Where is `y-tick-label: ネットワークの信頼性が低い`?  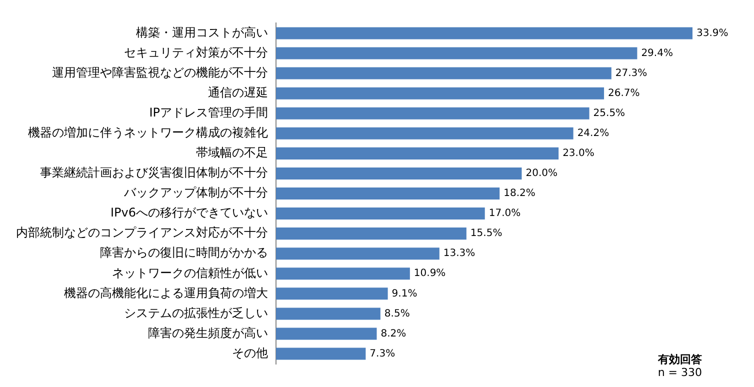 y-tick-label: ネットワークの信頼性が低い is located at coordinates (190, 273).